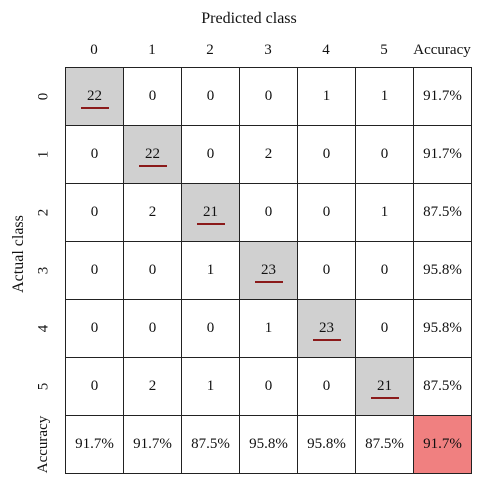 The width and height of the screenshot is (498, 500). What do you see at coordinates (18, 254) in the screenshot?
I see `y-axis-label: Actual class` at bounding box center [18, 254].